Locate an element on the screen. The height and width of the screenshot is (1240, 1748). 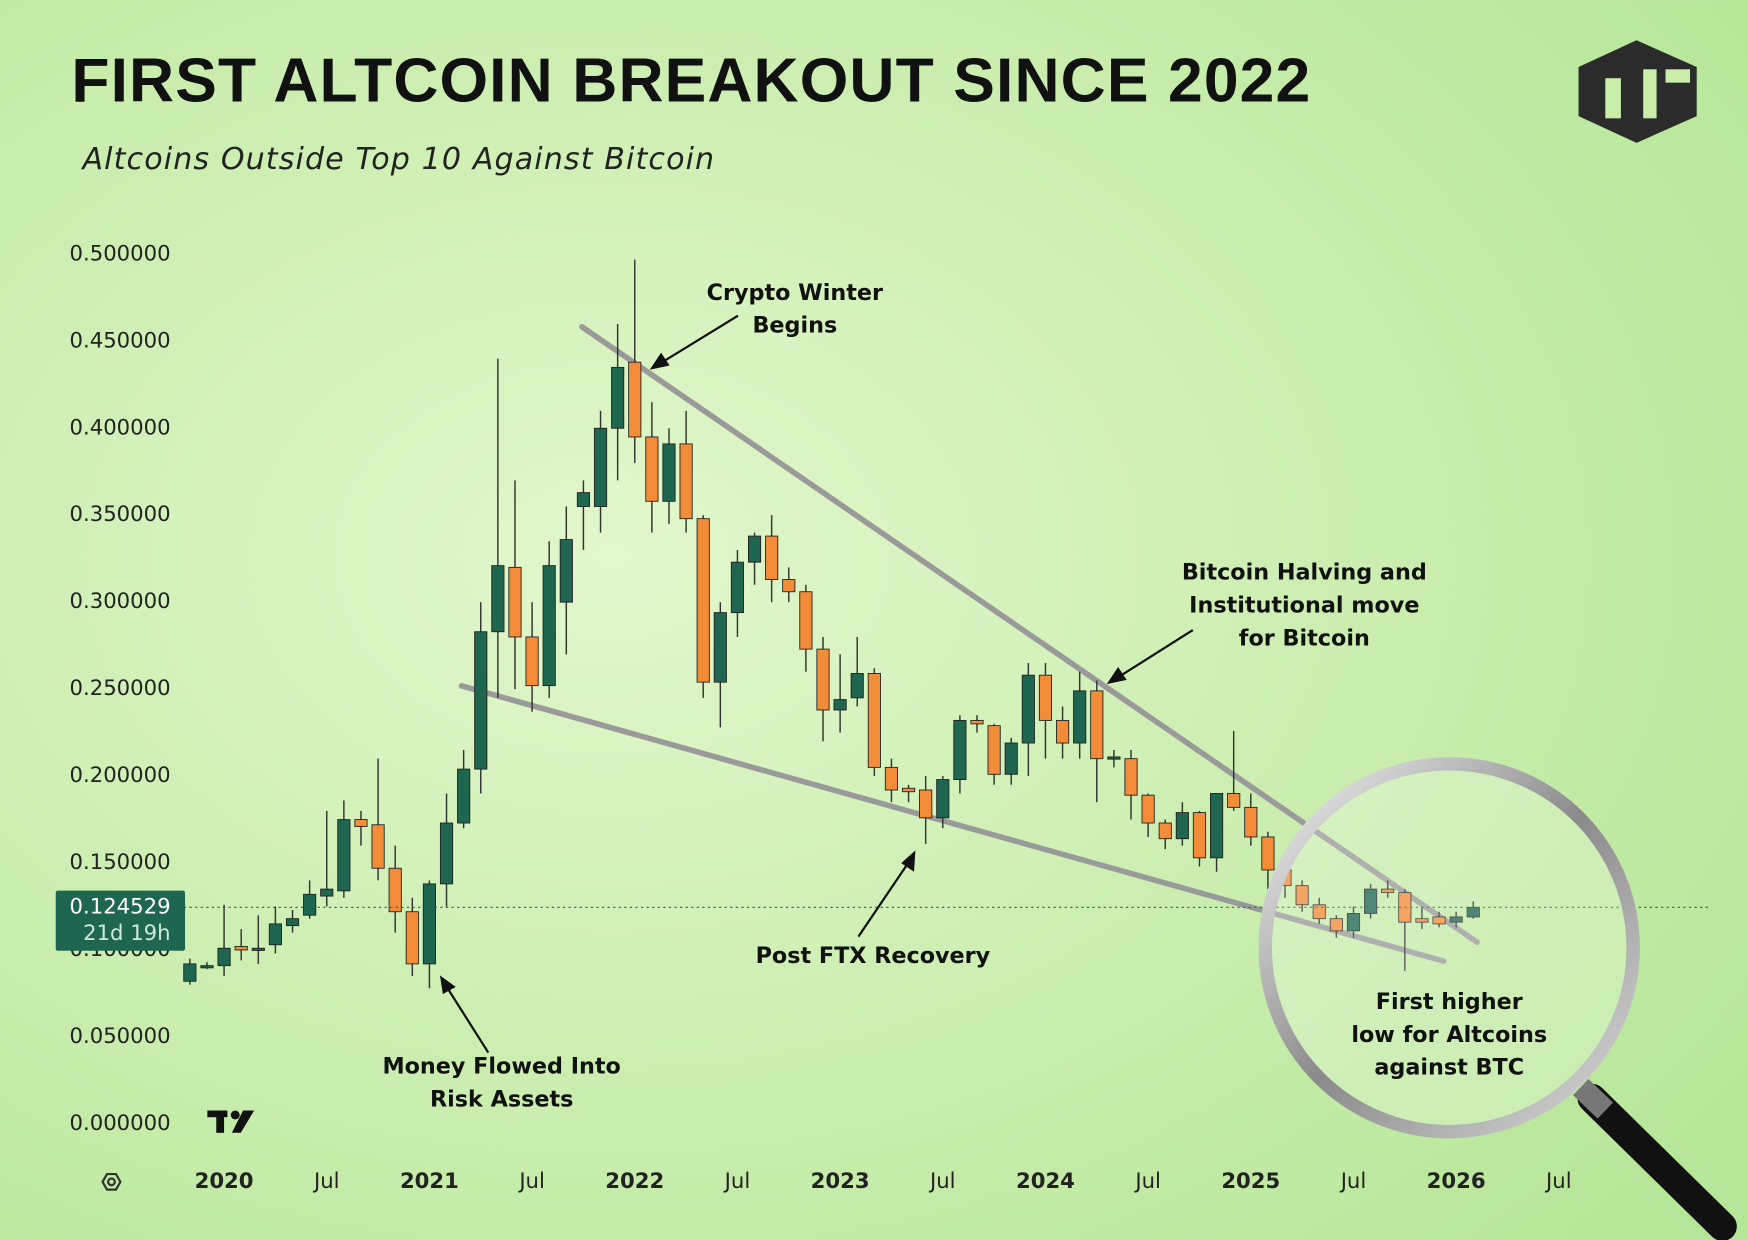
y-tick-label: 0.300000 is located at coordinates (120, 600).